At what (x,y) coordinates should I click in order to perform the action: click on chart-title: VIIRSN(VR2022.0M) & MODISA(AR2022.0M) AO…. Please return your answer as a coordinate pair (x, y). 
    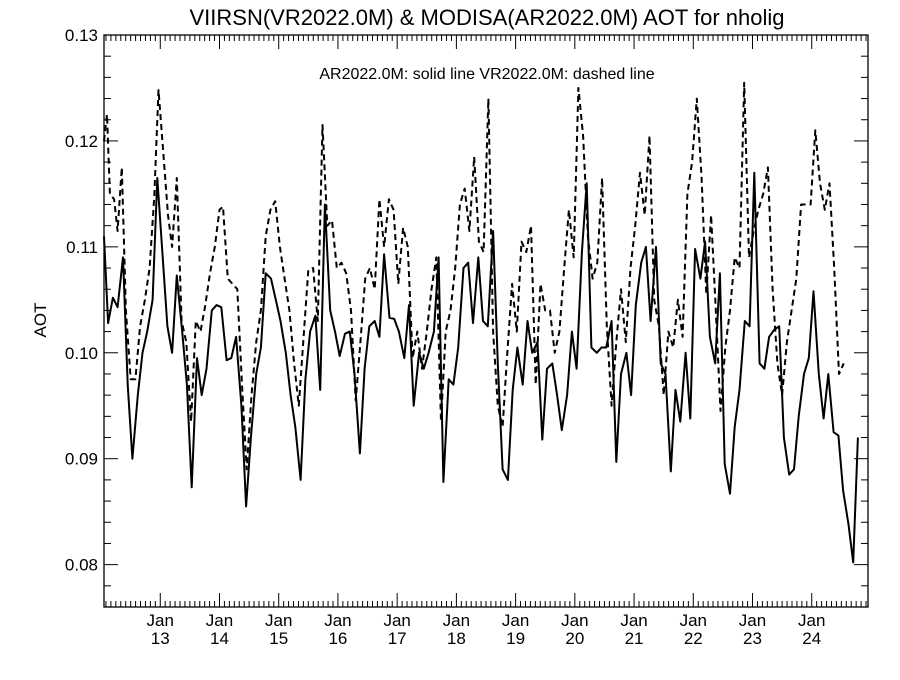
    Looking at the image, I should click on (486, 17).